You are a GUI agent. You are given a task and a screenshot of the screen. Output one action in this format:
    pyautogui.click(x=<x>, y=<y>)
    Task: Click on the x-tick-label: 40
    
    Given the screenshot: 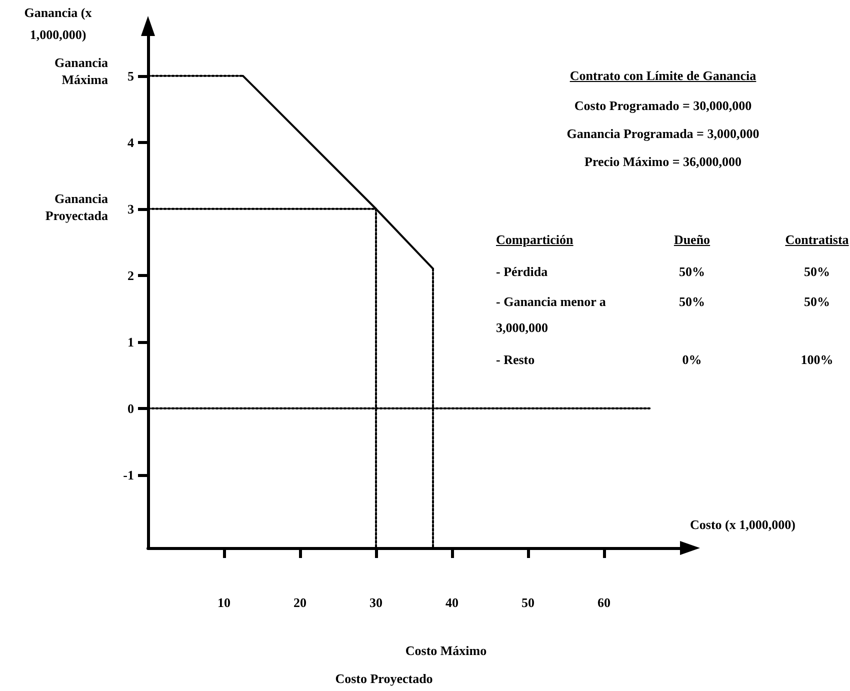 What is the action you would take?
    pyautogui.click(x=452, y=602)
    